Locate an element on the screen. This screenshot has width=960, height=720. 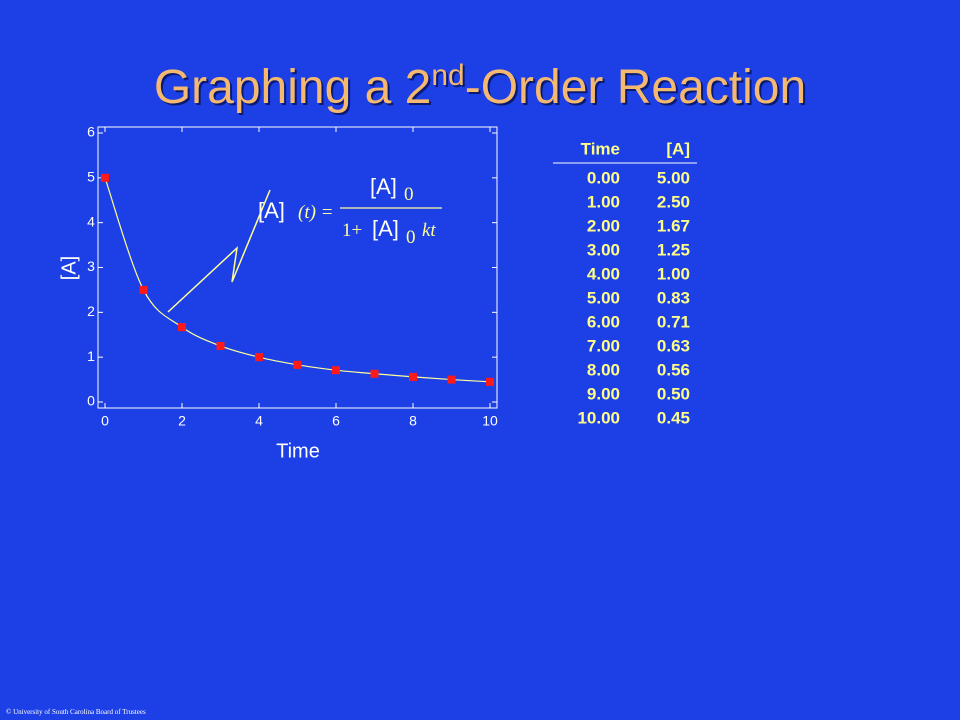
y-tick-label: 4 is located at coordinates (91, 221).